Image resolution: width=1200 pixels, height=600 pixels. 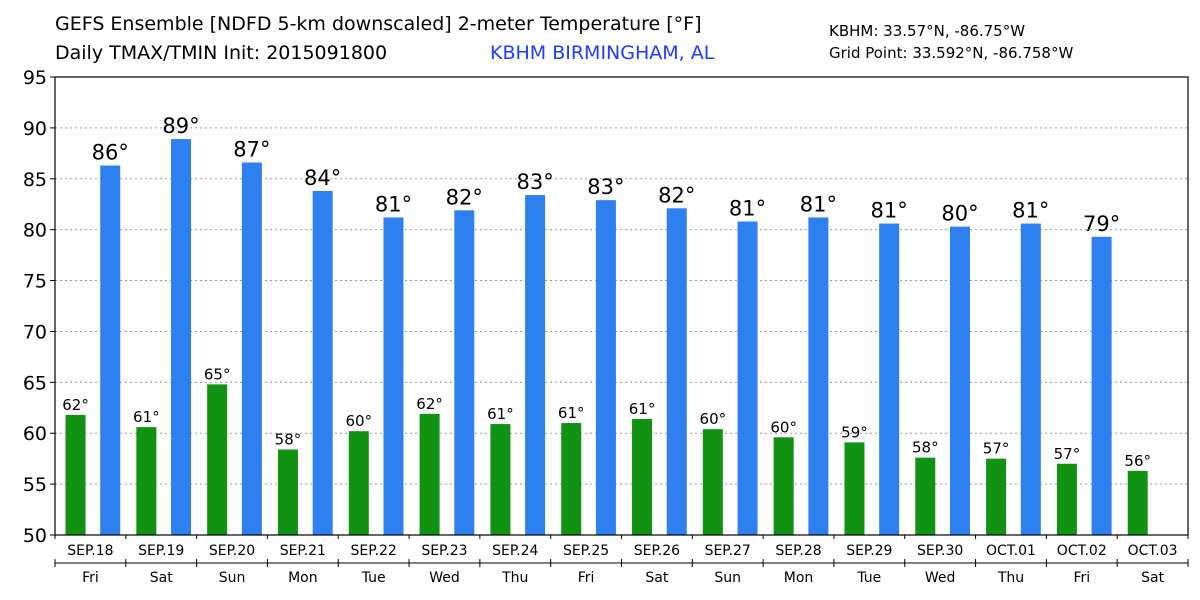 I want to click on weekday-label: Wed, so click(x=940, y=578).